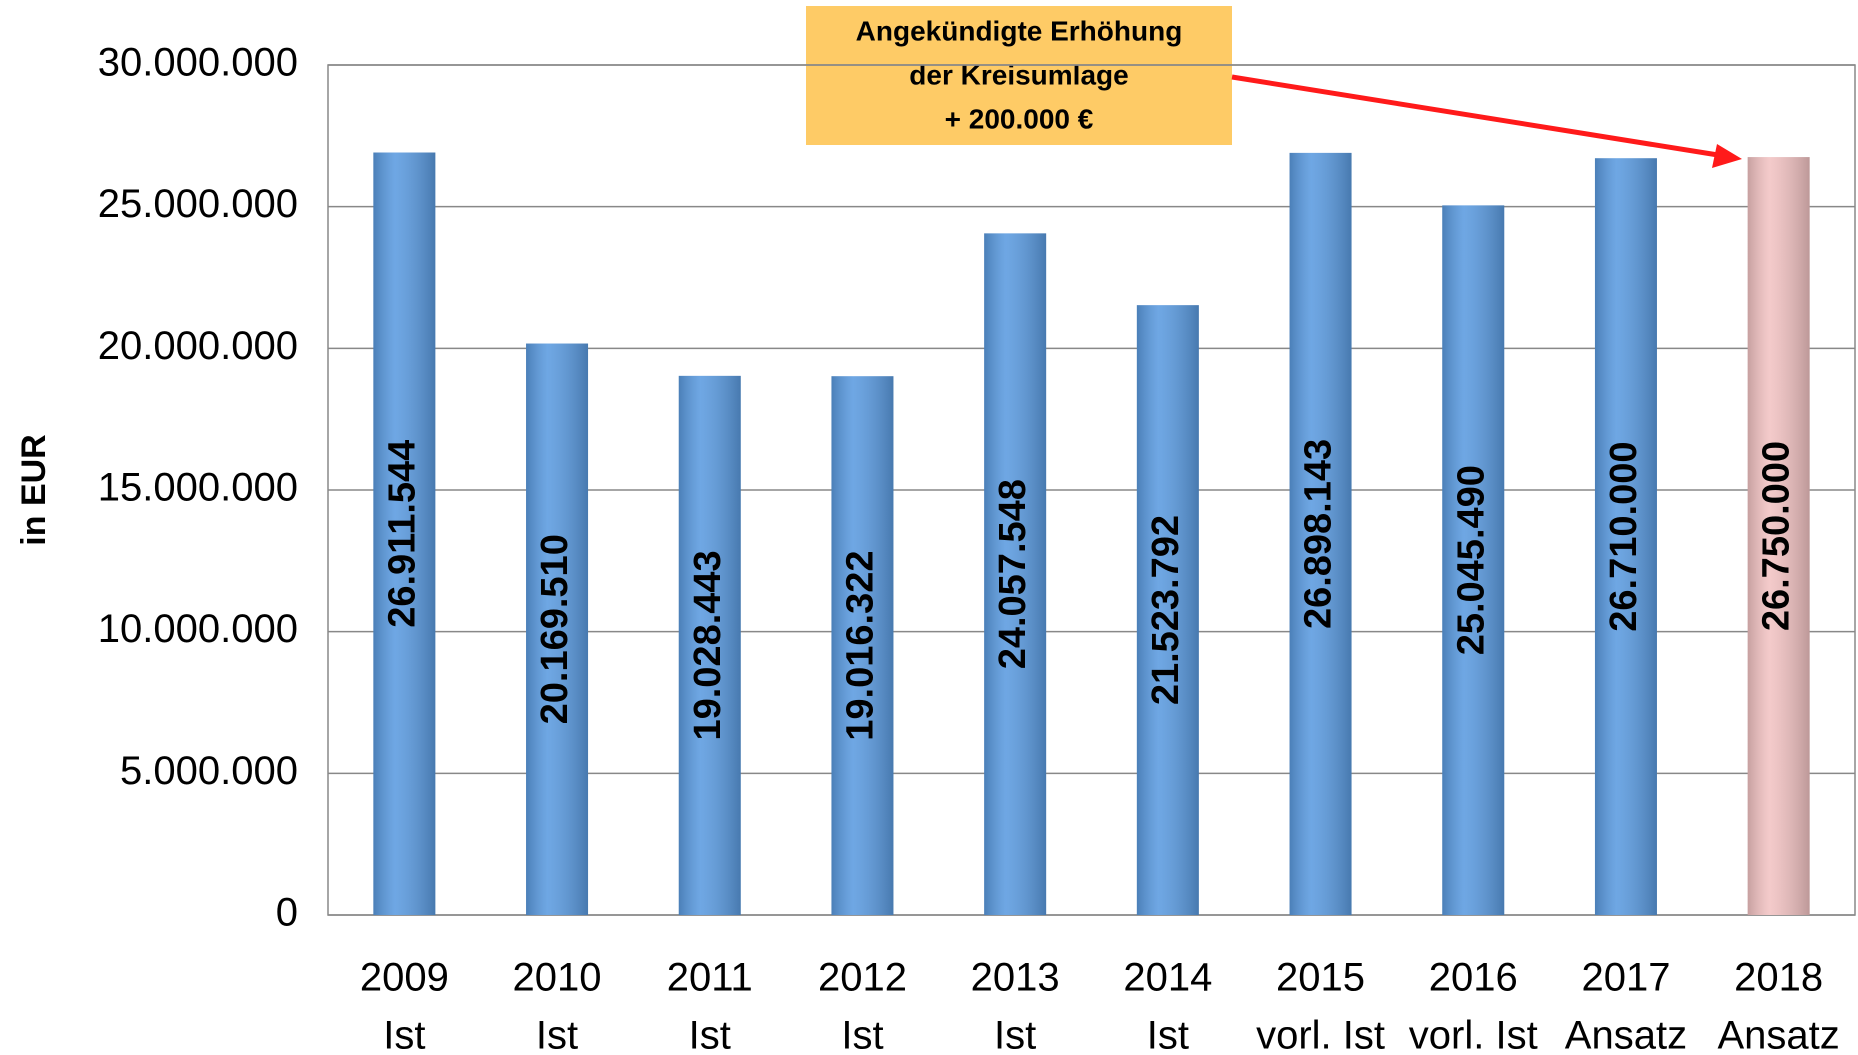  What do you see at coordinates (1624, 537) in the screenshot?
I see `value-label: 26.710.000` at bounding box center [1624, 537].